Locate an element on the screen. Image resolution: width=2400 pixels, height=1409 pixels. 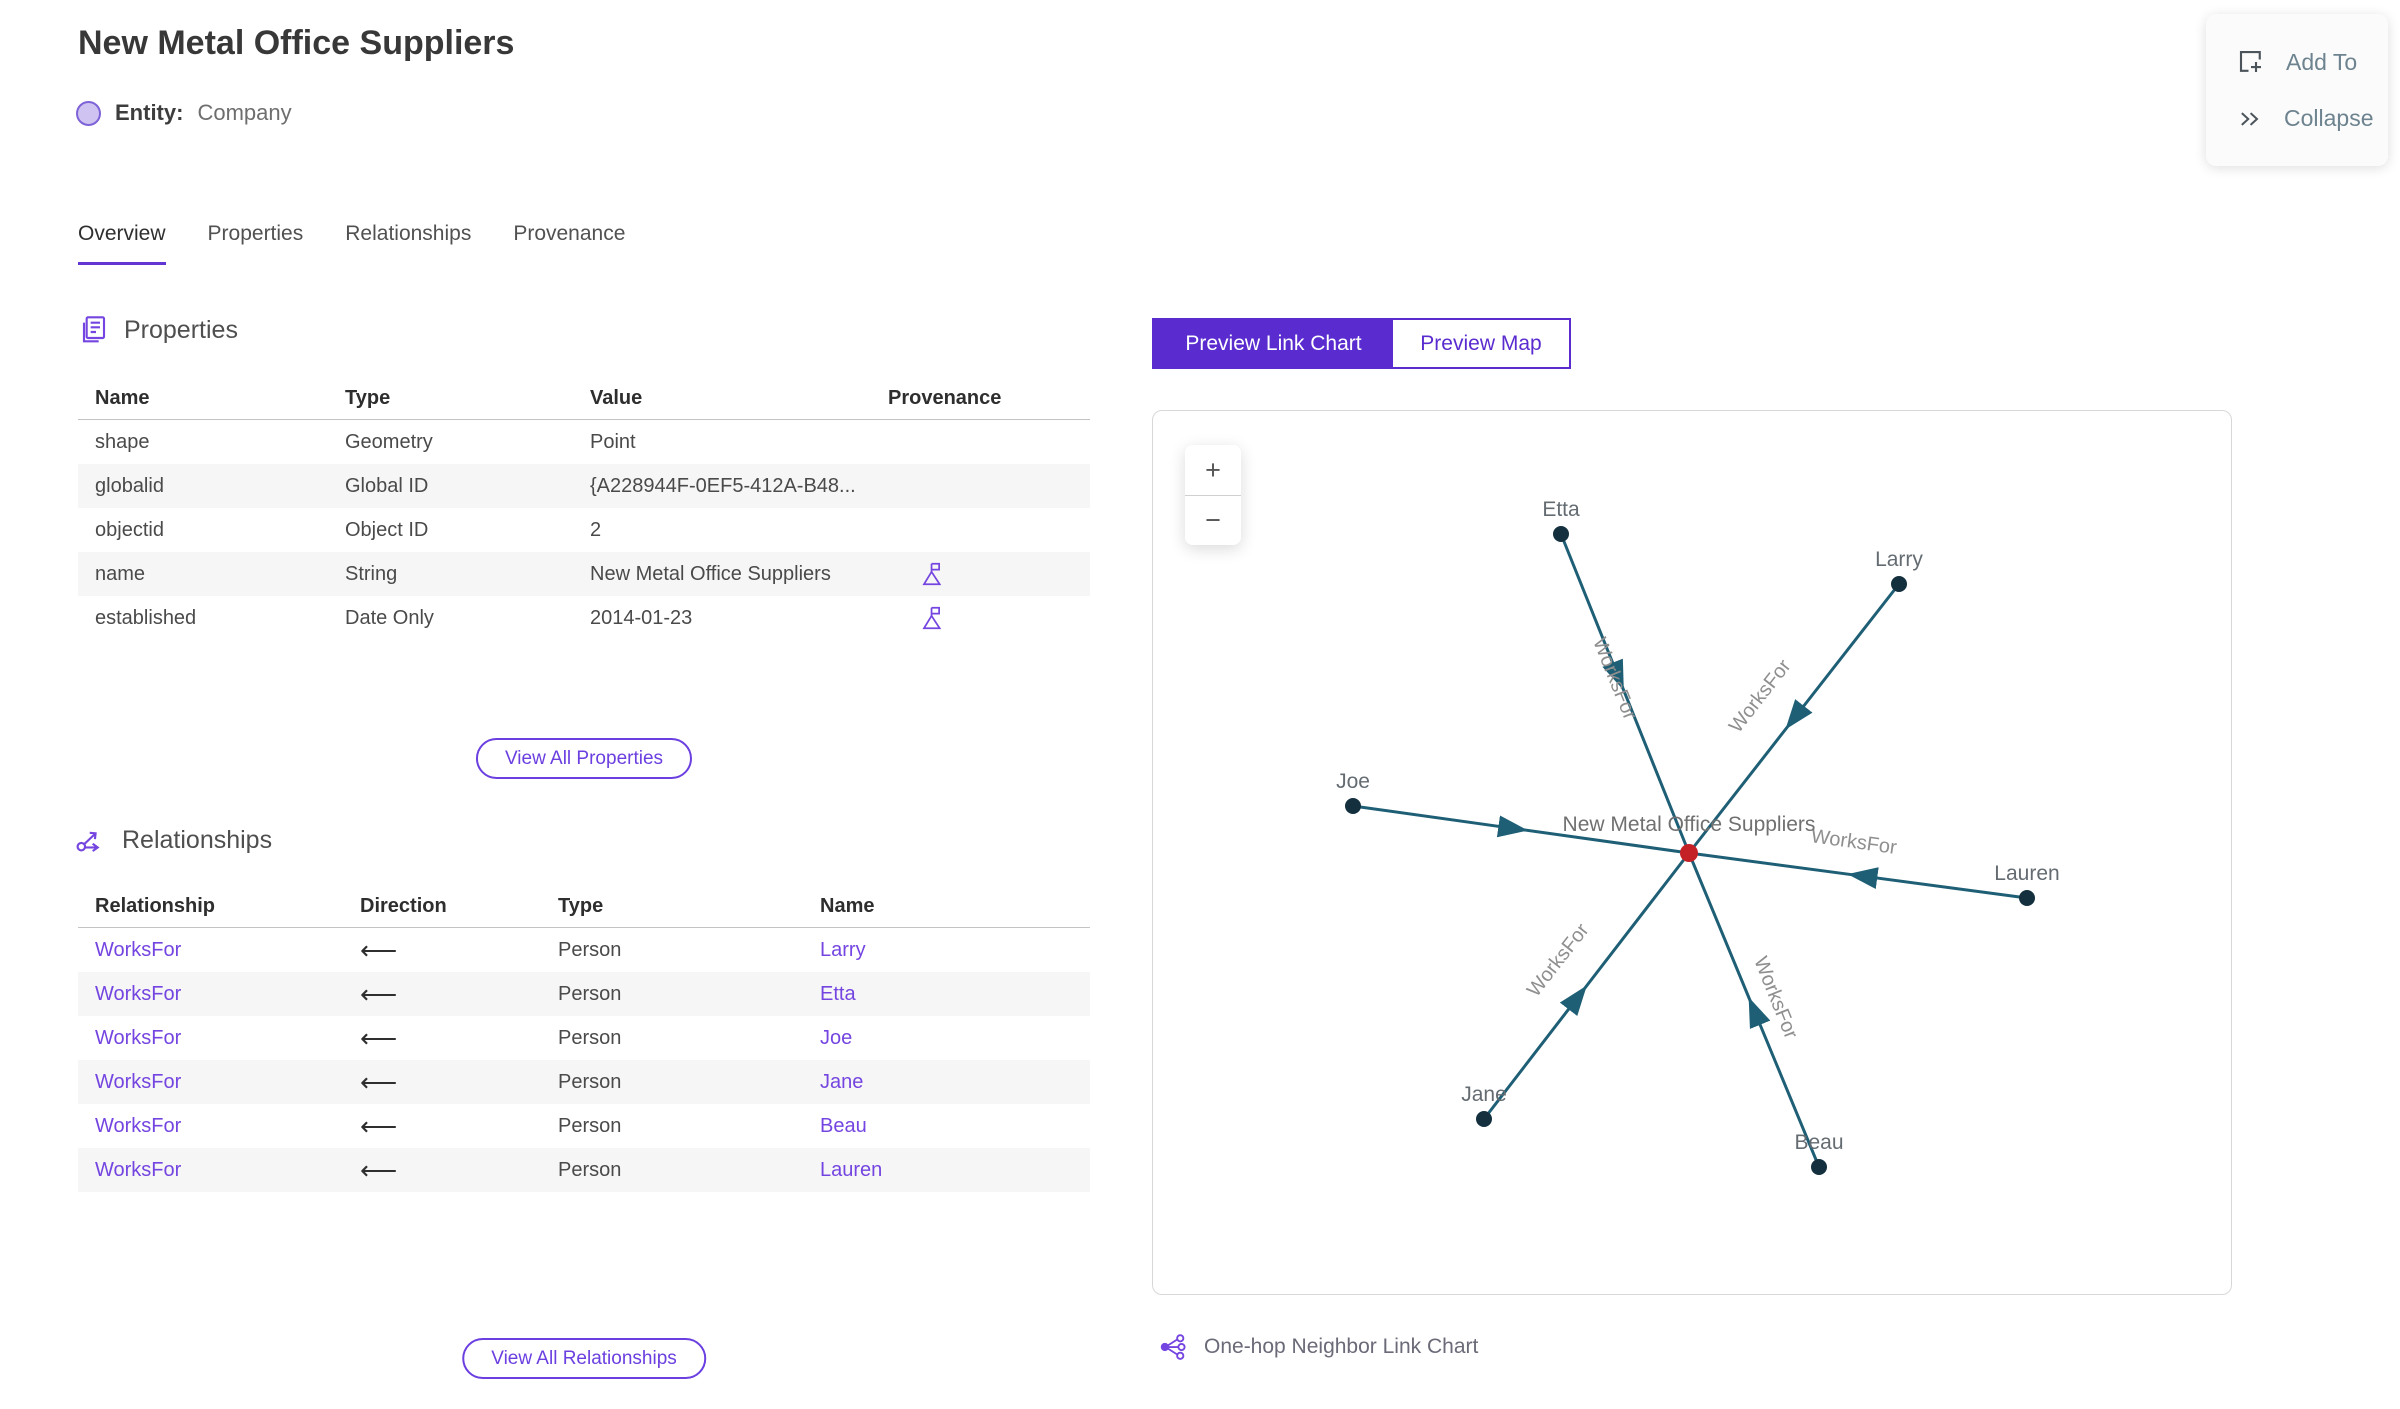
col-header: Direction is located at coordinates (403, 906).